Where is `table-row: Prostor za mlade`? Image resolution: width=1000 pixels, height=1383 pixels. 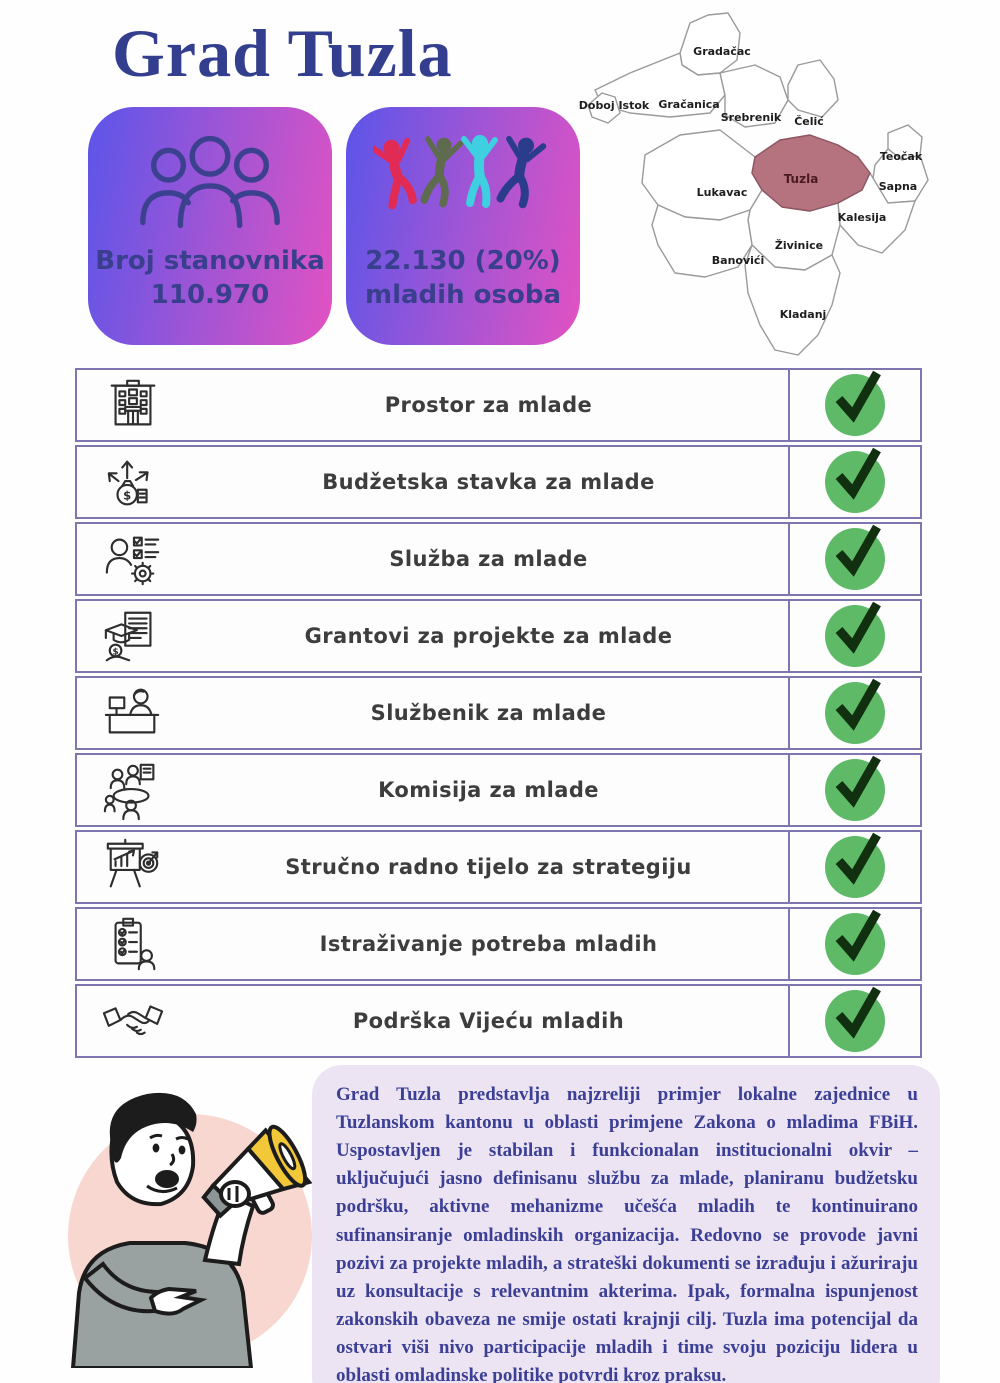
table-row: Prostor za mlade is located at coordinates (498, 405).